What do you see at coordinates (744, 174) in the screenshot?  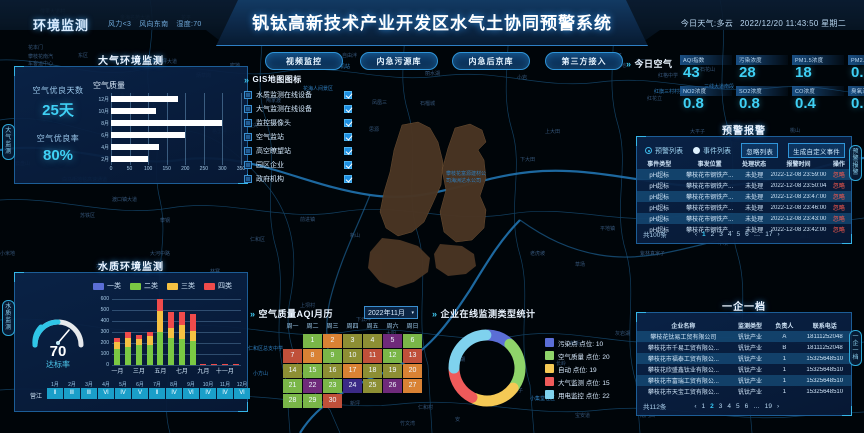 I see `table-row: pH超标 攀枝花市钢铁产... 未处理 2022-12-08 23:59:00 忽略` at bounding box center [744, 174].